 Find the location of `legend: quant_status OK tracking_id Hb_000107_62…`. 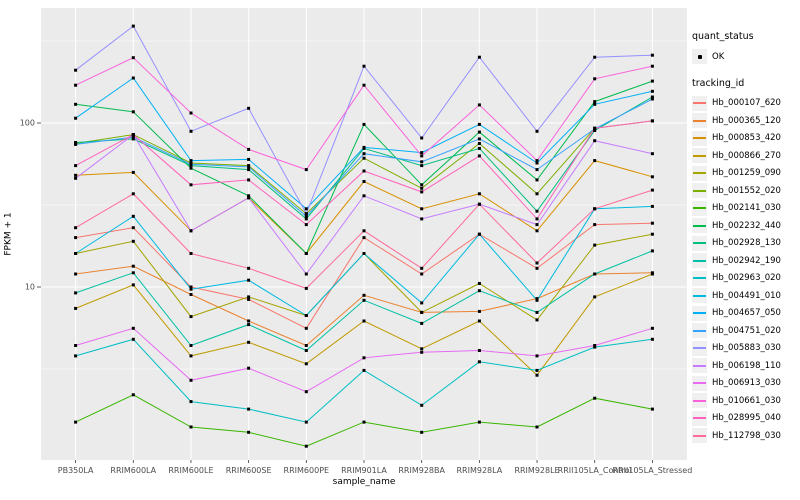

legend: quant_status OK tracking_id Hb_000107_62… is located at coordinates (745, 237).